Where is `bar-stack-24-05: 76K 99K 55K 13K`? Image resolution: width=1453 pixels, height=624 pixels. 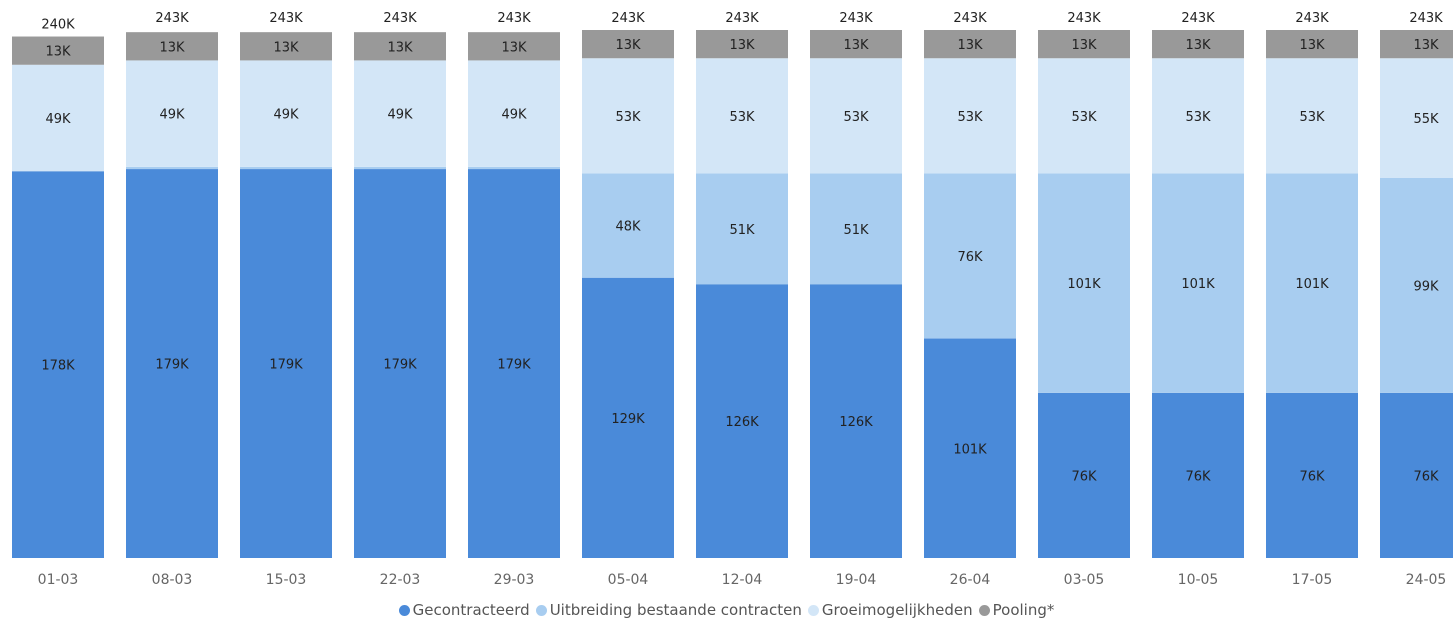
bar-stack-24-05: 76K 99K 55K 13K is located at coordinates (1416, 294).